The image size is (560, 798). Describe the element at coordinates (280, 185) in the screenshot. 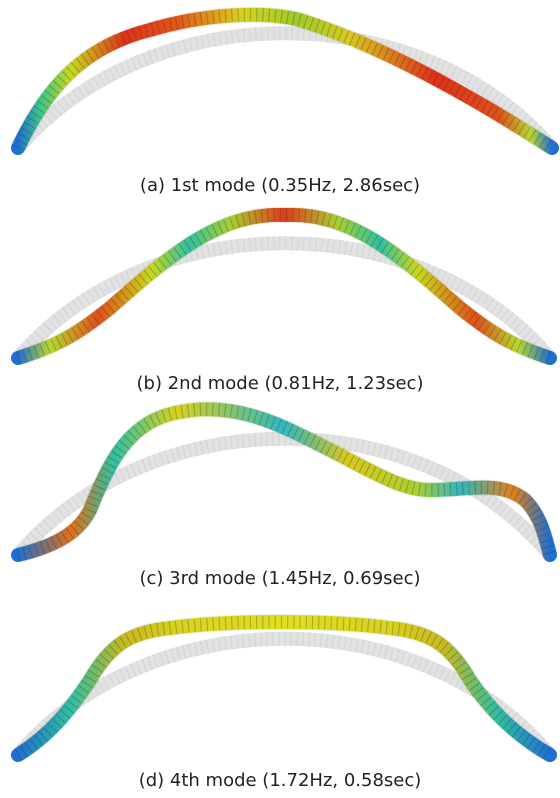

I see `caption: (a) 1st mode (0.35Hz, 2.86sec)` at that location.